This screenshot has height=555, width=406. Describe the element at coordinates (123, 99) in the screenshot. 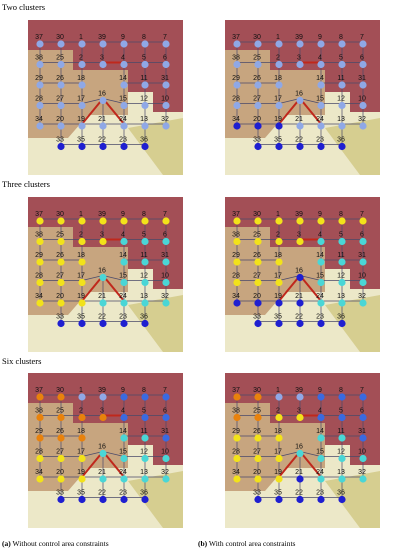

I see `node-label: 15` at that location.